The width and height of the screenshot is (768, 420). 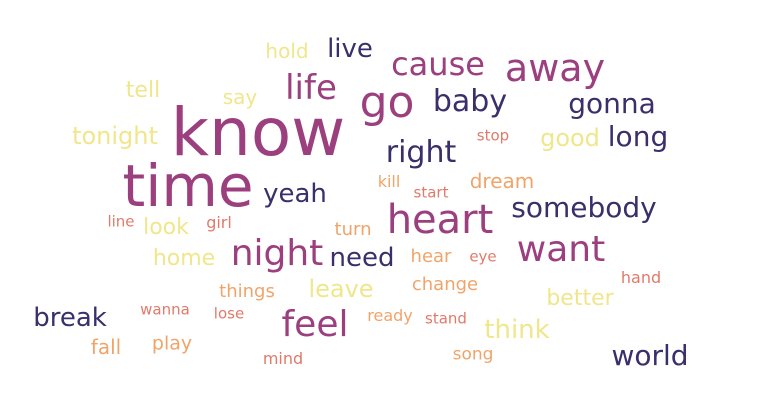 I want to click on word-look: look, so click(x=166, y=227).